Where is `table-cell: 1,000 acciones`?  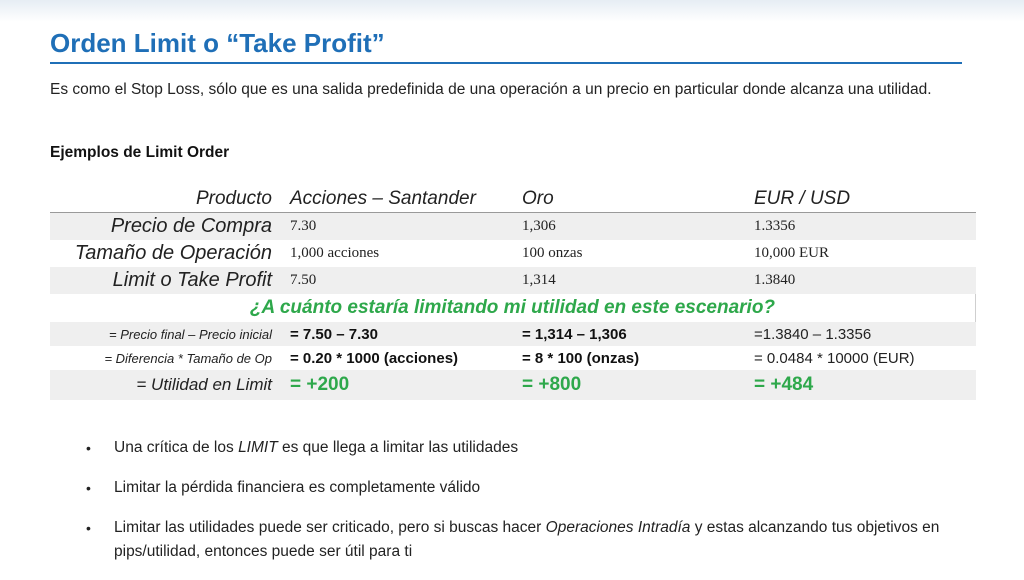
table-cell: 1,000 acciones is located at coordinates (335, 253).